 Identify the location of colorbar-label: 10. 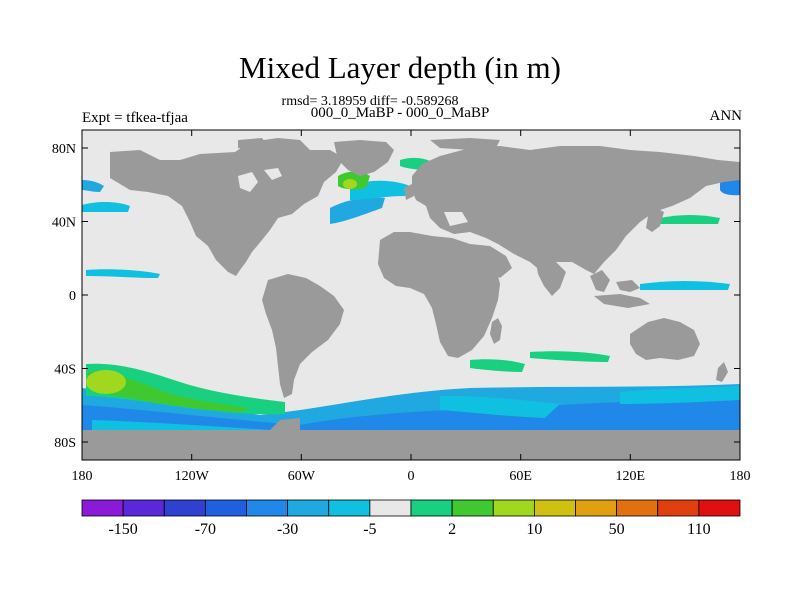
(534, 529).